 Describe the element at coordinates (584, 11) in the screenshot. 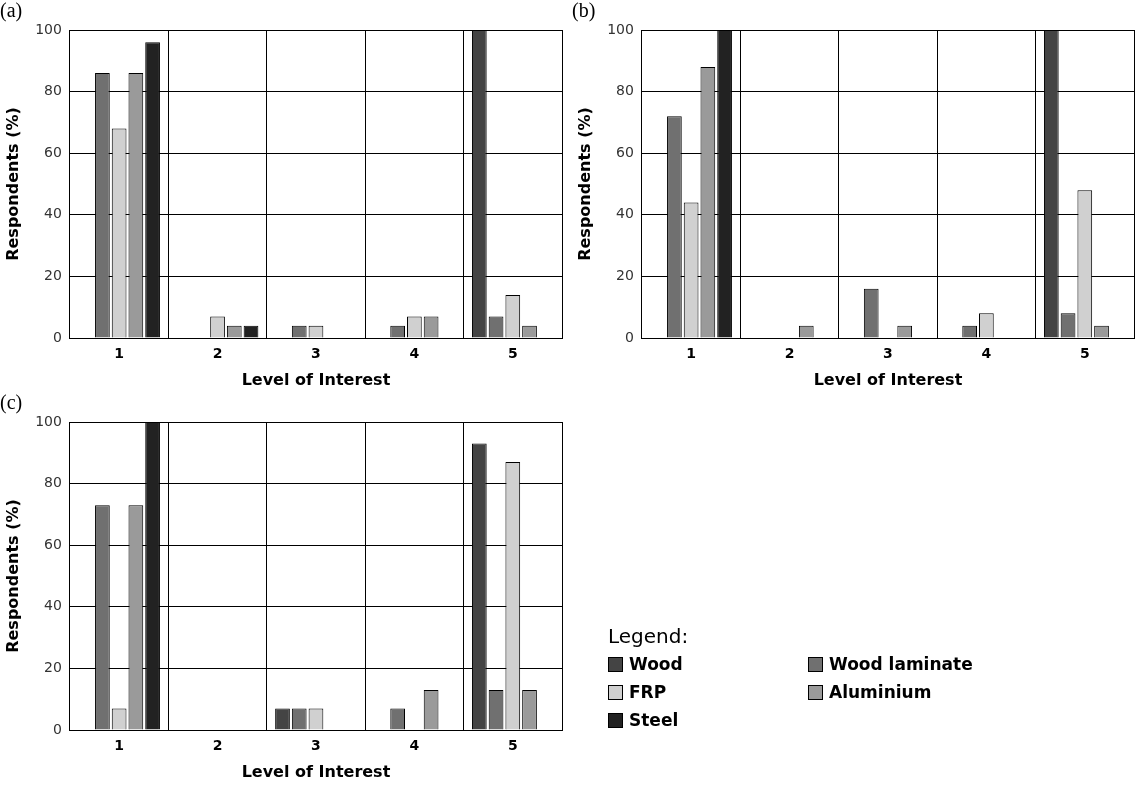

I see `chart-title: (b)` at that location.